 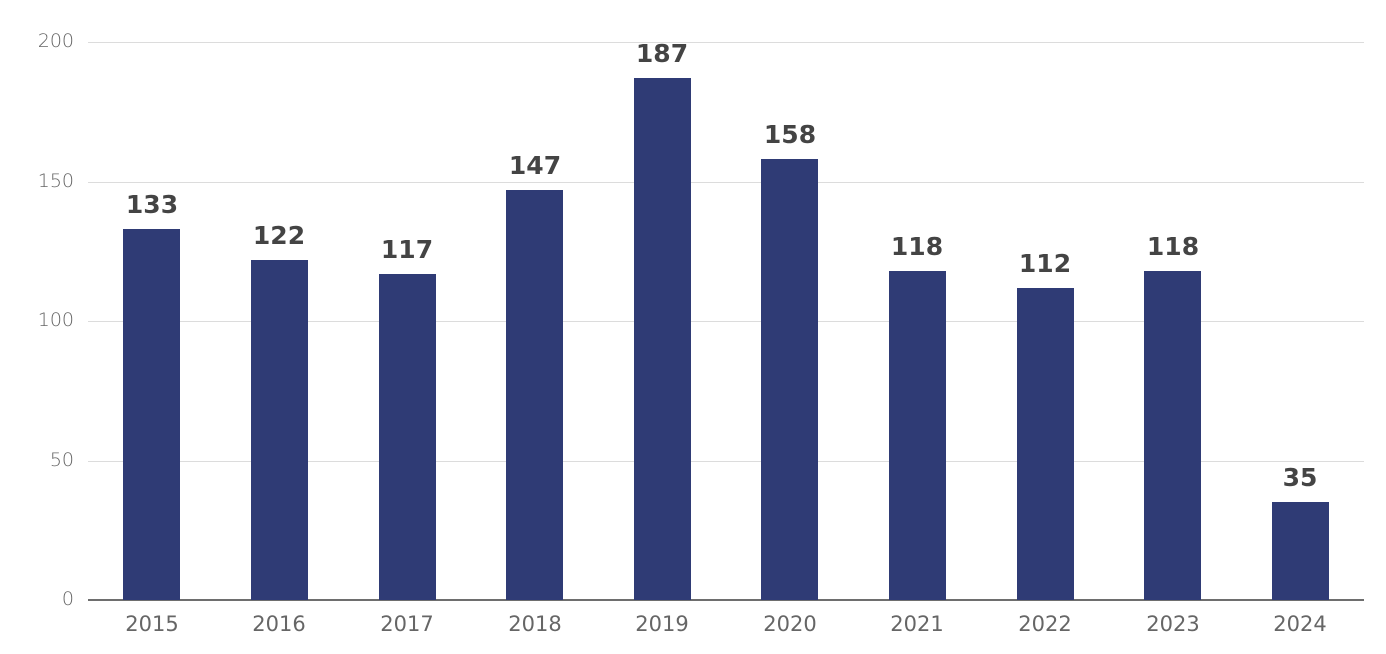 I want to click on bar-2017, so click(x=407, y=437).